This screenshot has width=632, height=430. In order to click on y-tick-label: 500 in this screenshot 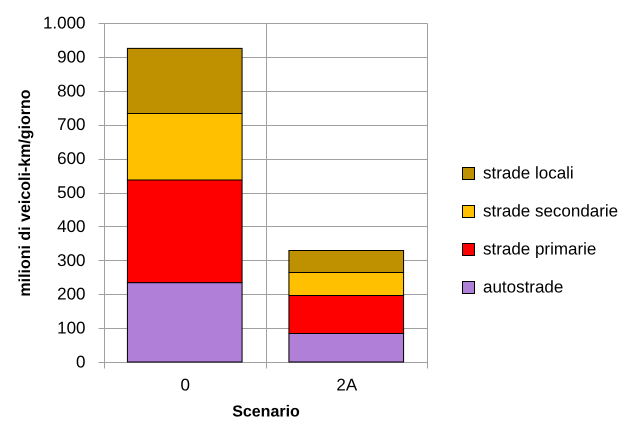, I will do `click(71, 192)`.